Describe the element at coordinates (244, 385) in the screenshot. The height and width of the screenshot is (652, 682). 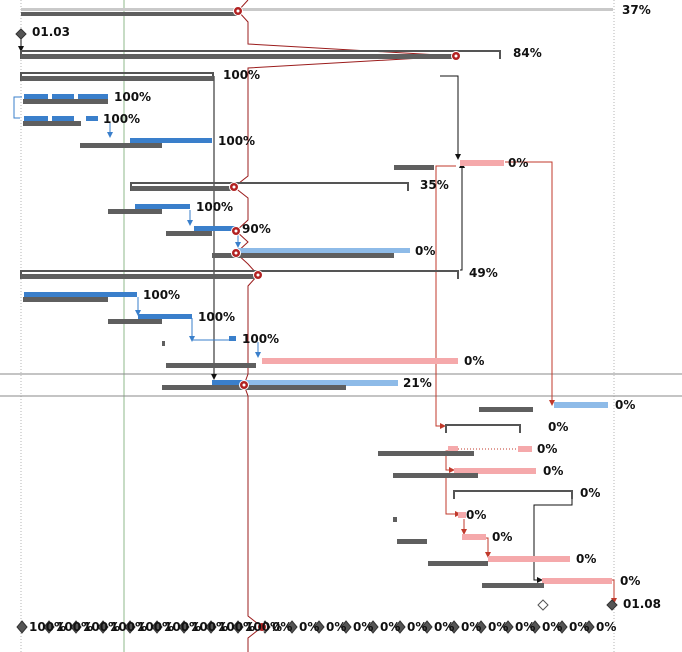
I see `row-17-status-marker-center` at that location.